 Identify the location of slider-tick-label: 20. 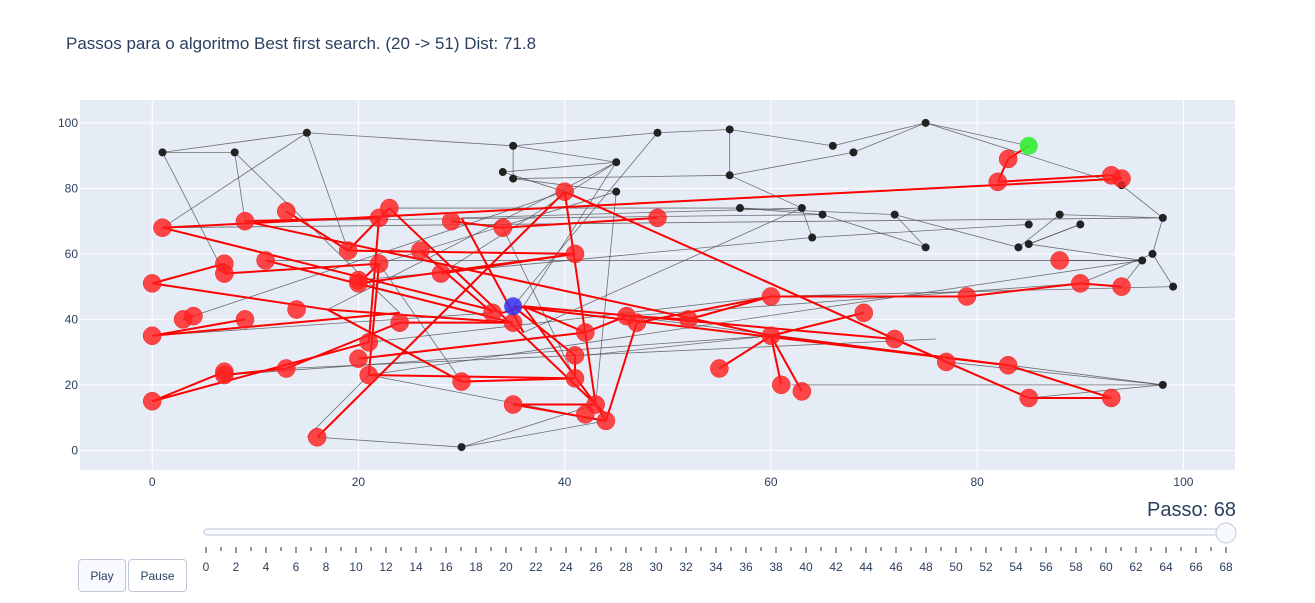
(506, 567).